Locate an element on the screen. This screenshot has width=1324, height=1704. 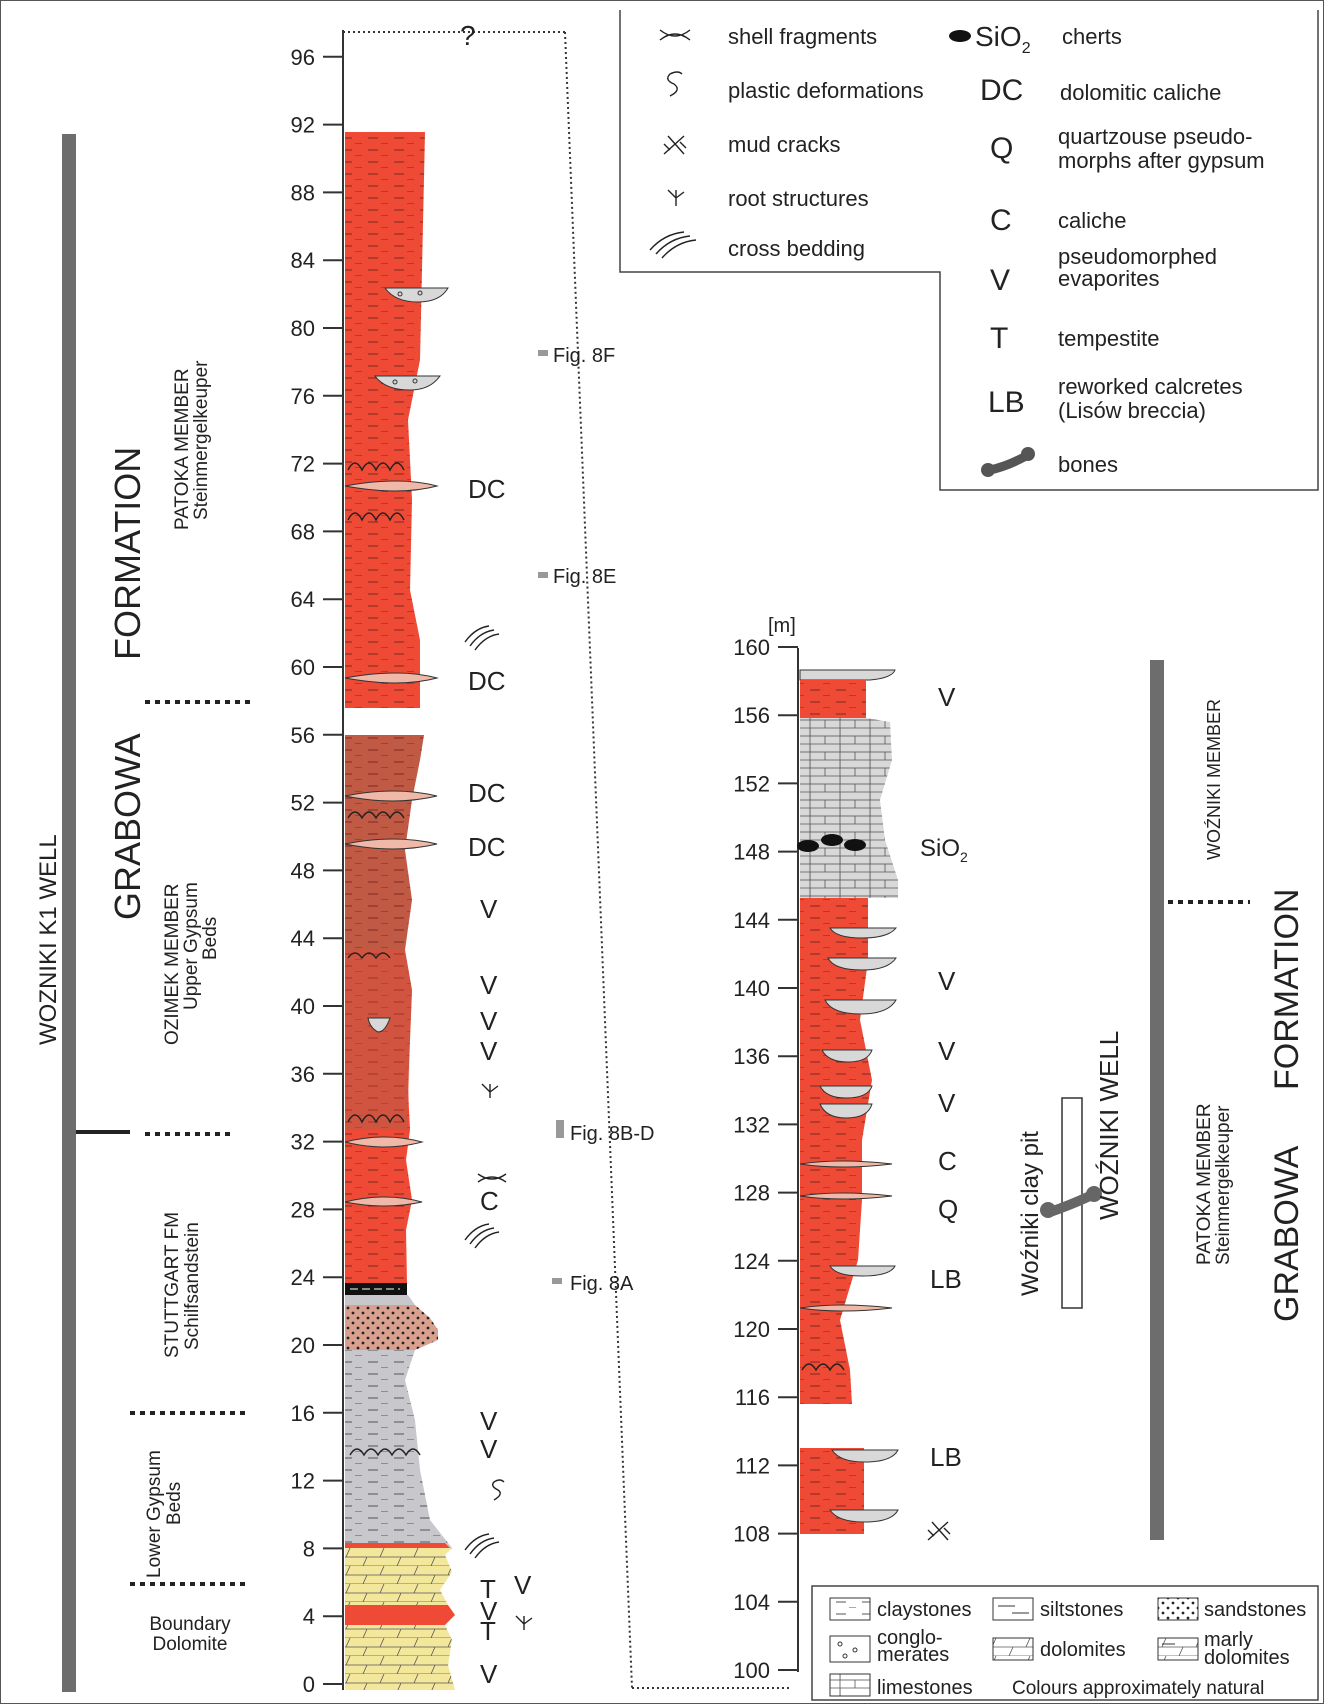
lith-marly1: marly is located at coordinates (1228, 1640).